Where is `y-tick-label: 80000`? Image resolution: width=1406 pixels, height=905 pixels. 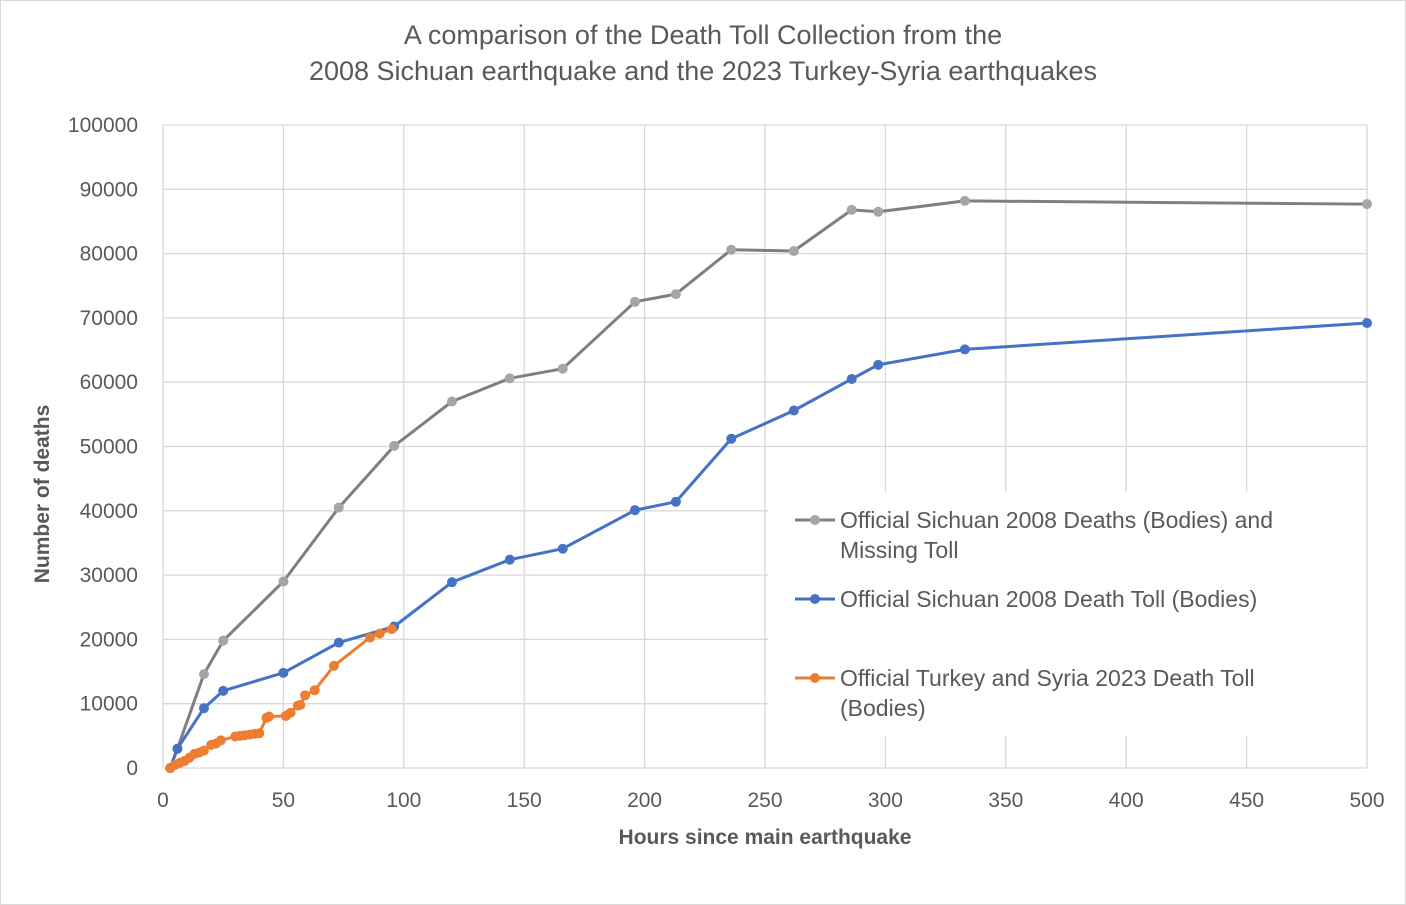
y-tick-label: 80000 is located at coordinates (109, 254).